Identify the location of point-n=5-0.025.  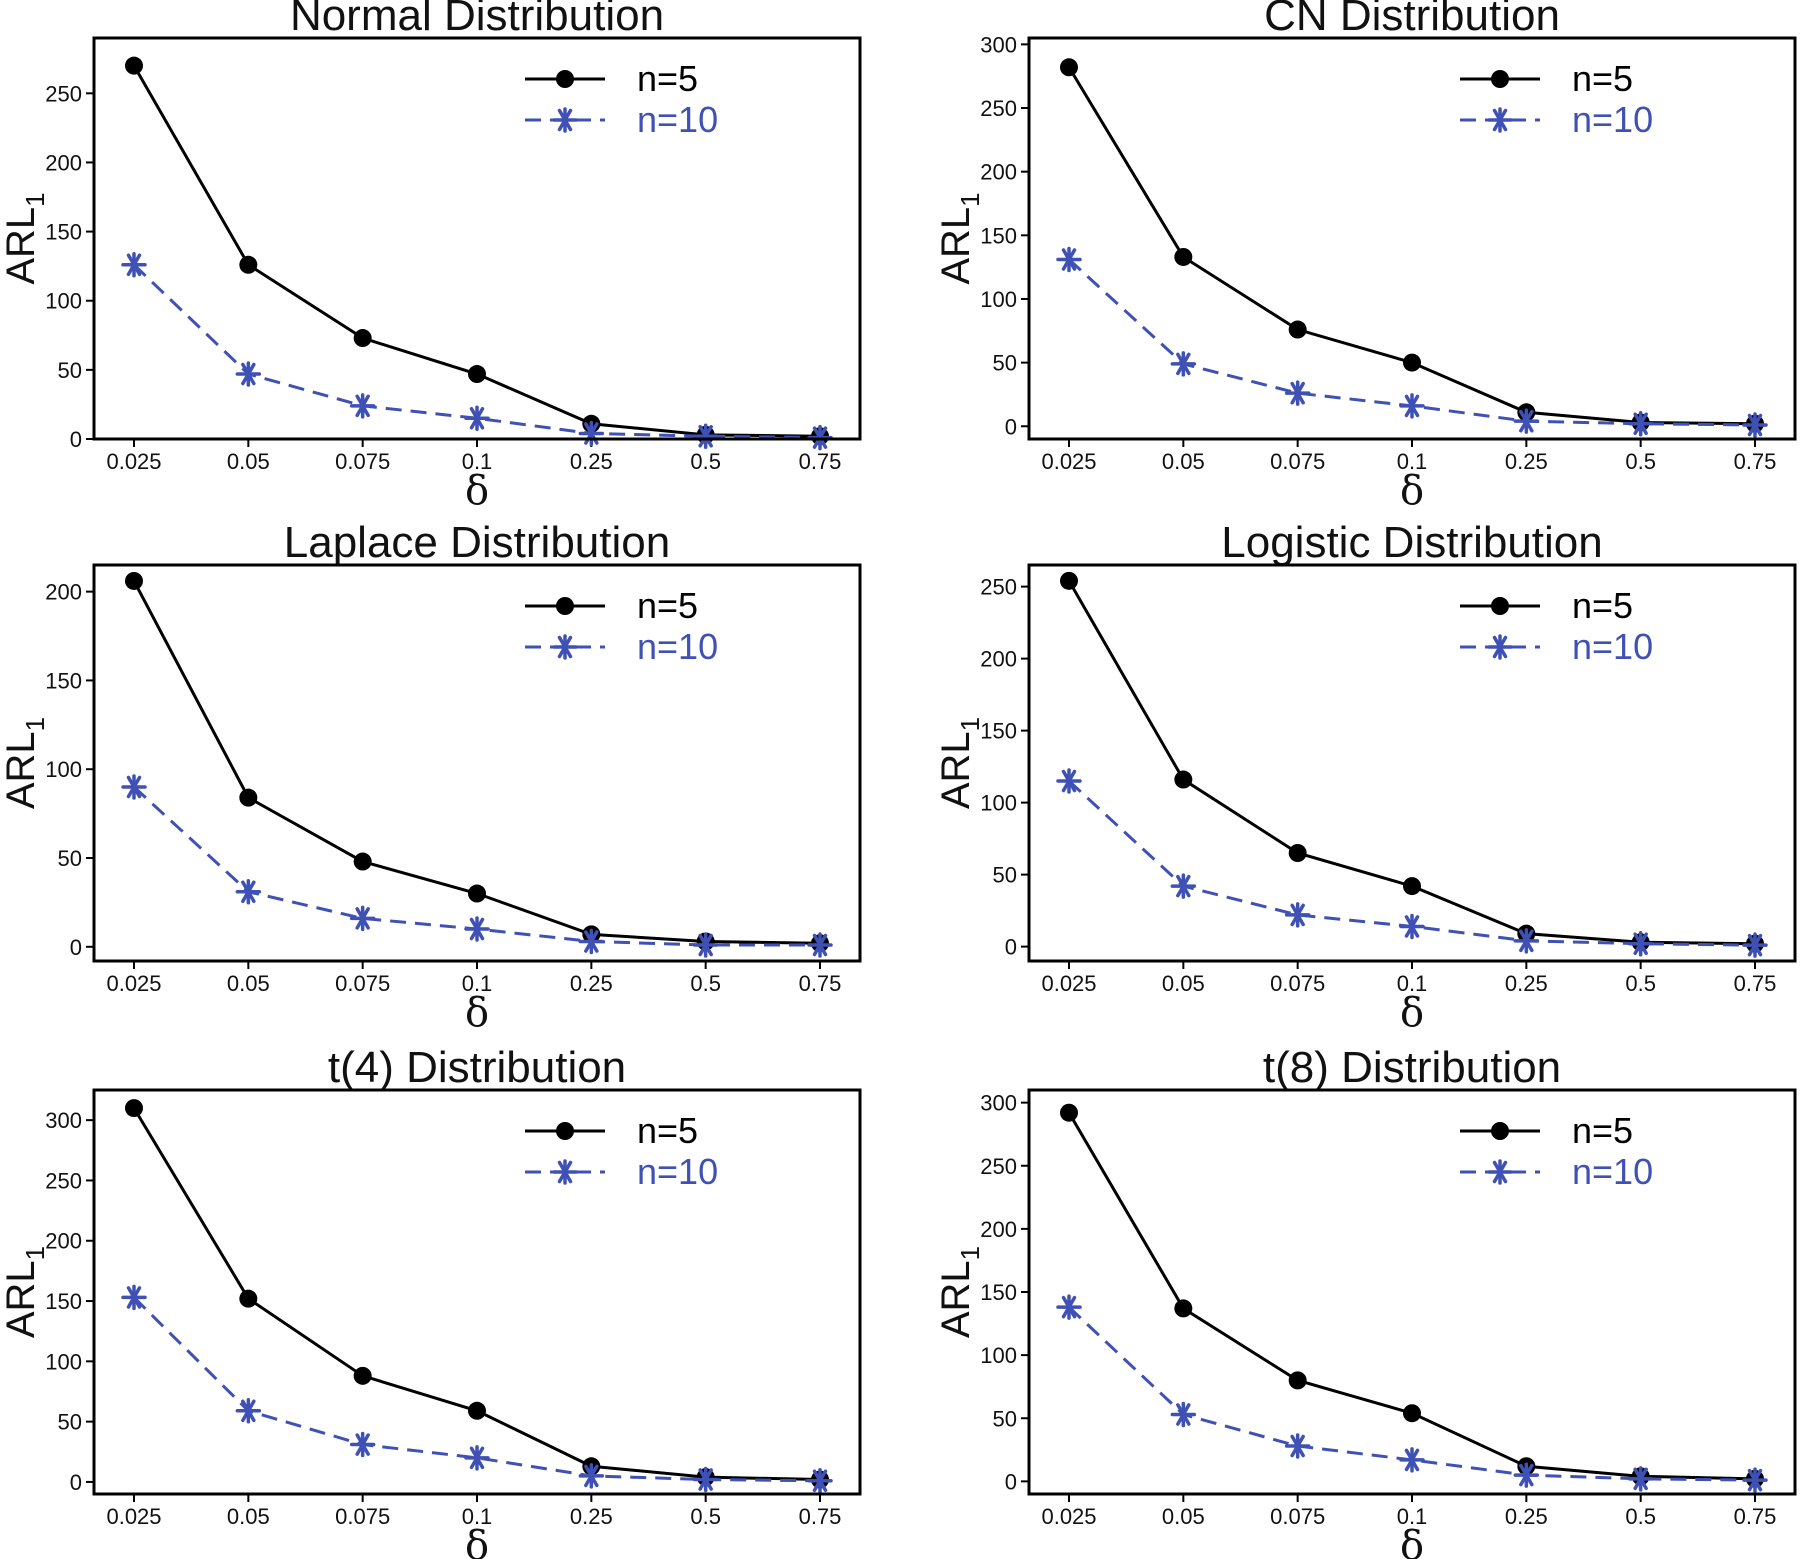
(1069, 67).